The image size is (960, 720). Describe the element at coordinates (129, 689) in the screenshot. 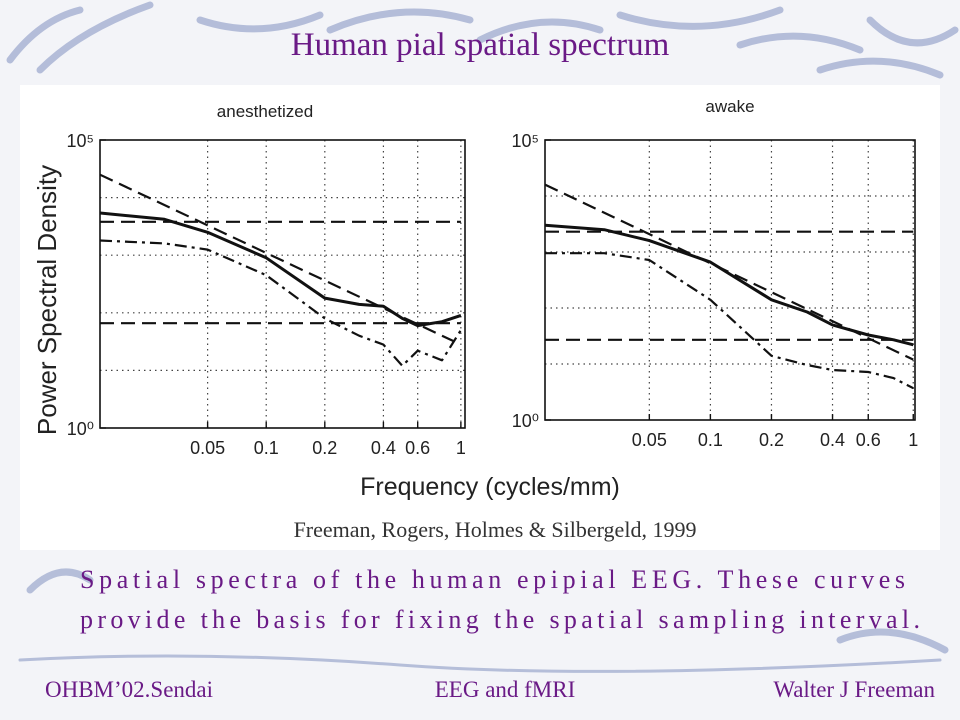

I see `footer-left: OHBM’02.Sendai` at that location.